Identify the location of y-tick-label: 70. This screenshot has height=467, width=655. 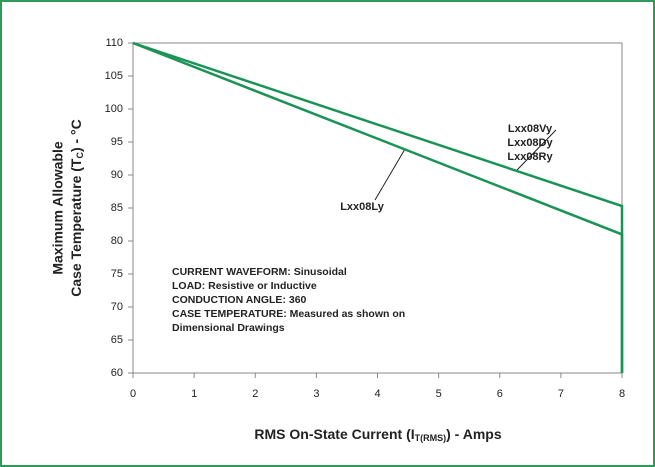
(117, 307).